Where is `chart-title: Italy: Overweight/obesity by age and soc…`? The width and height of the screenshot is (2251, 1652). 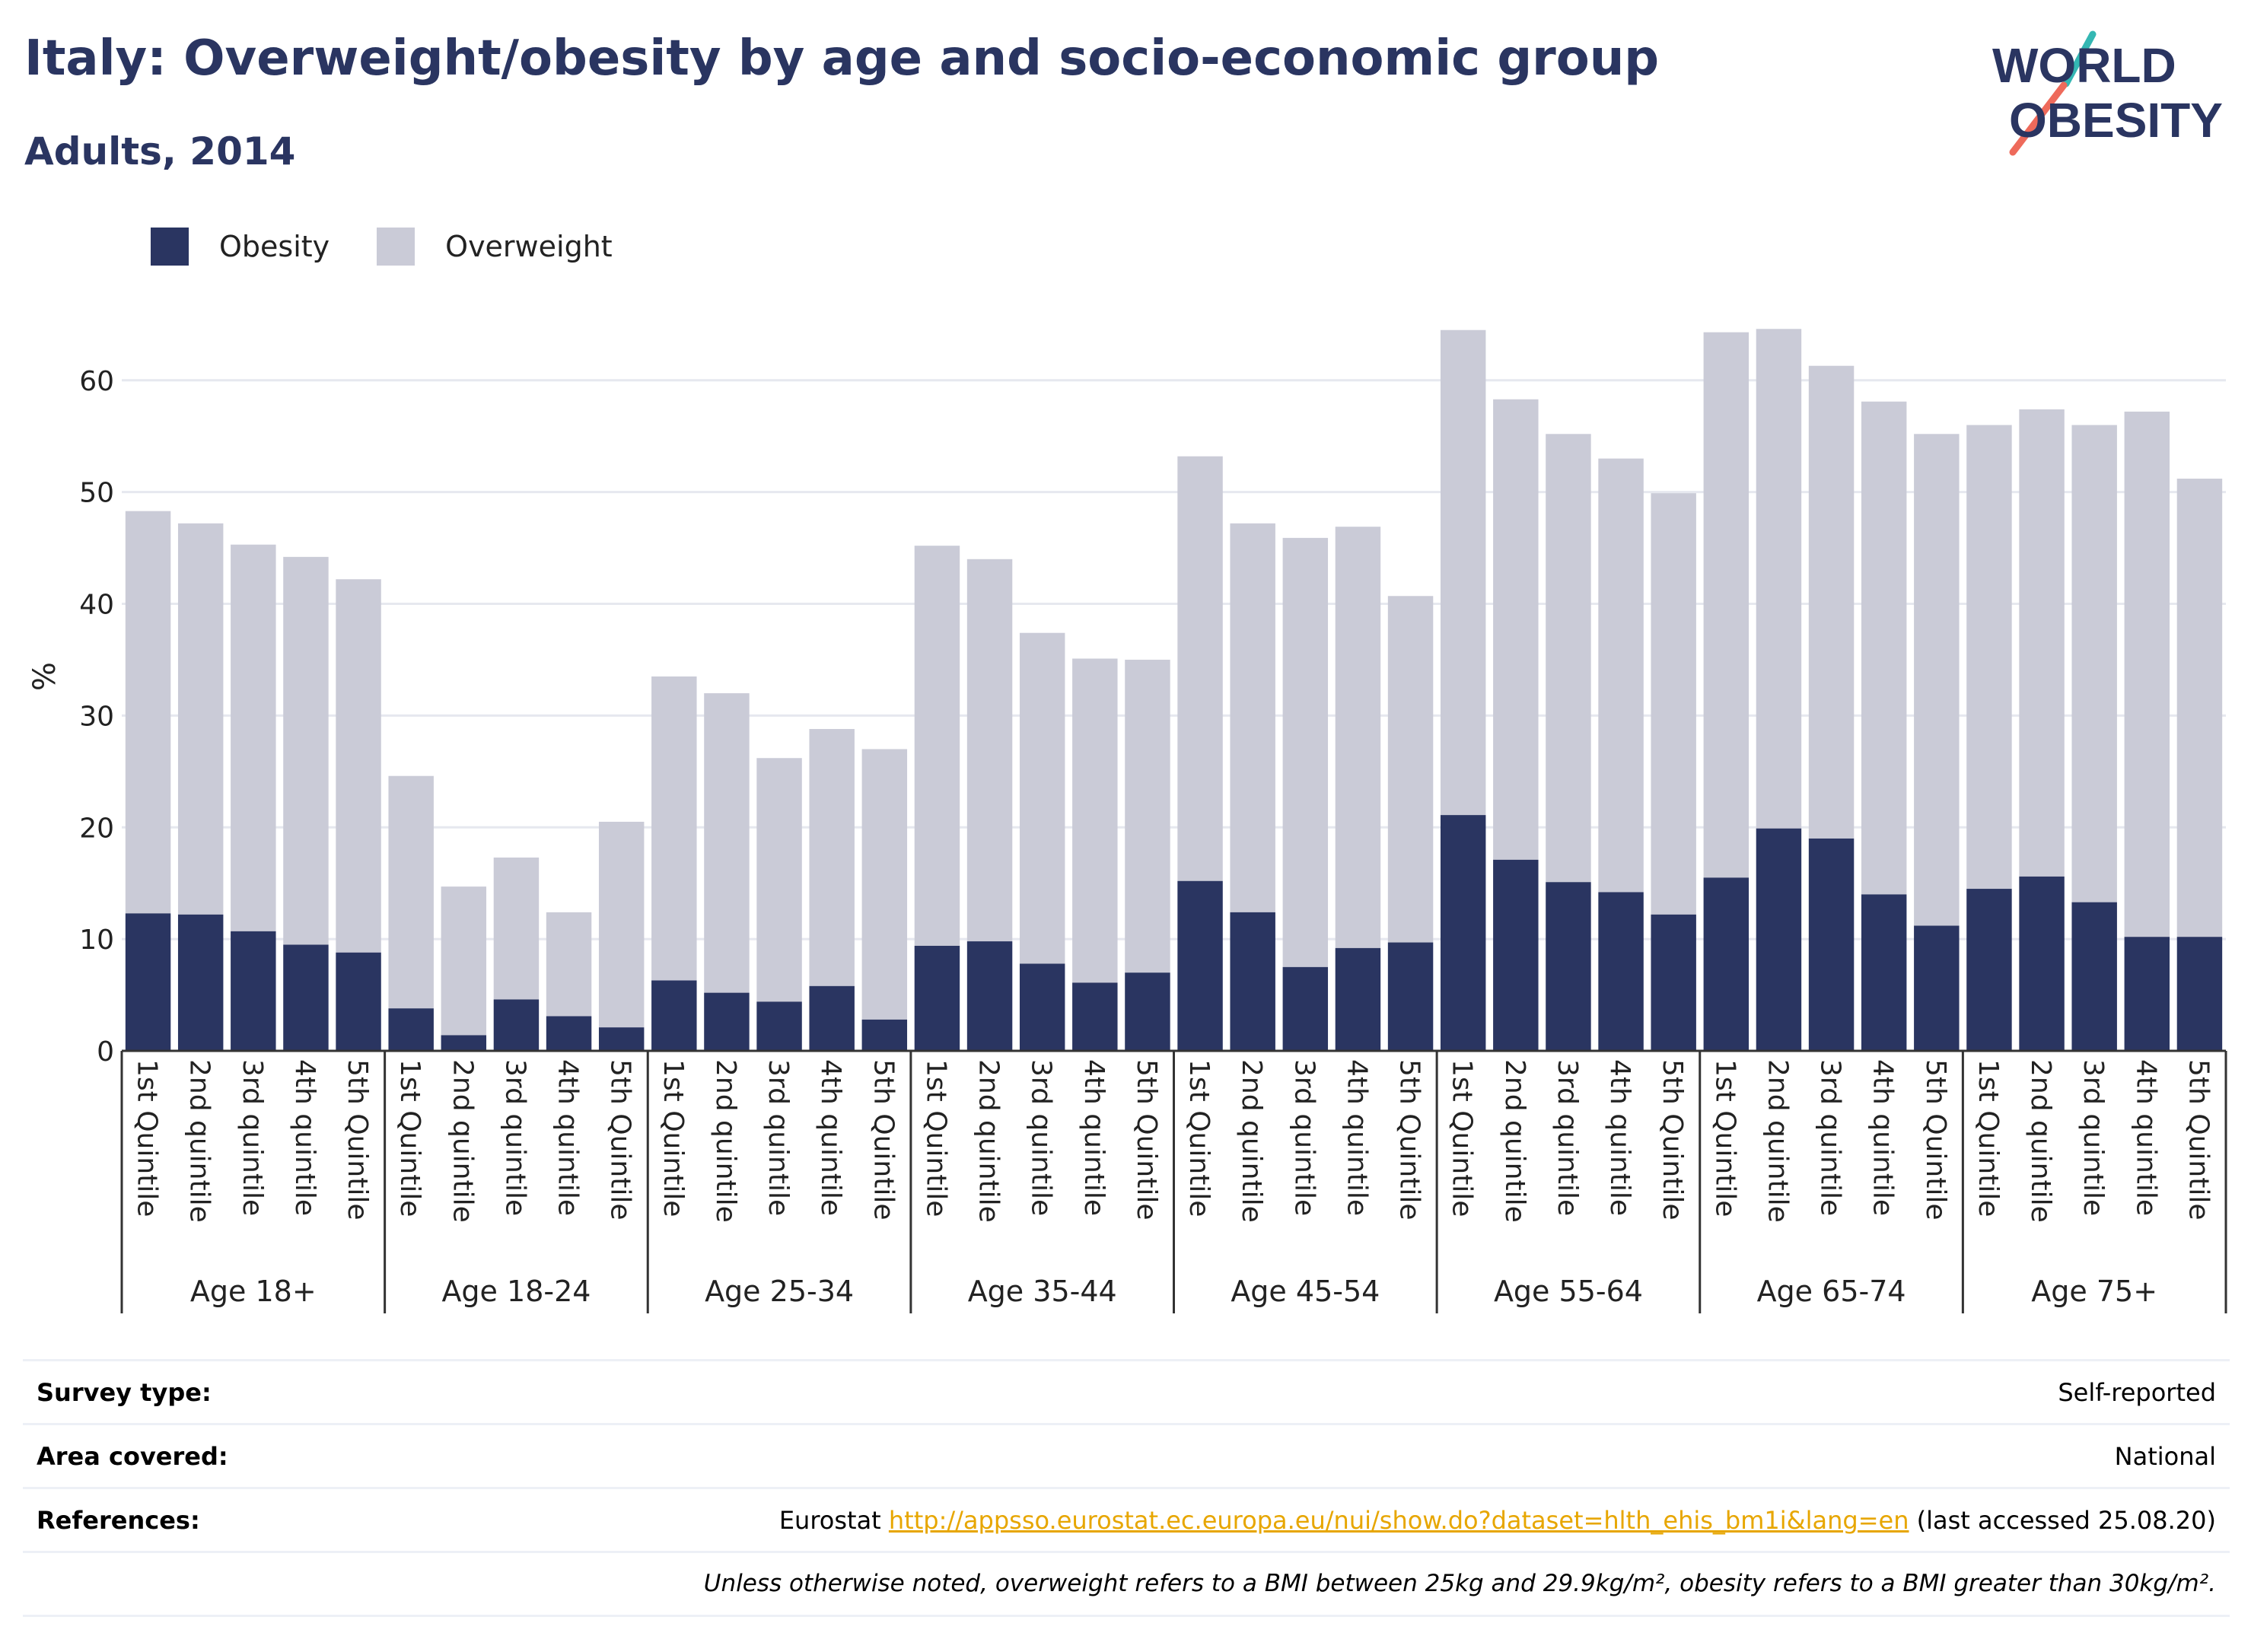 chart-title: Italy: Overweight/obesity by age and soc… is located at coordinates (842, 58).